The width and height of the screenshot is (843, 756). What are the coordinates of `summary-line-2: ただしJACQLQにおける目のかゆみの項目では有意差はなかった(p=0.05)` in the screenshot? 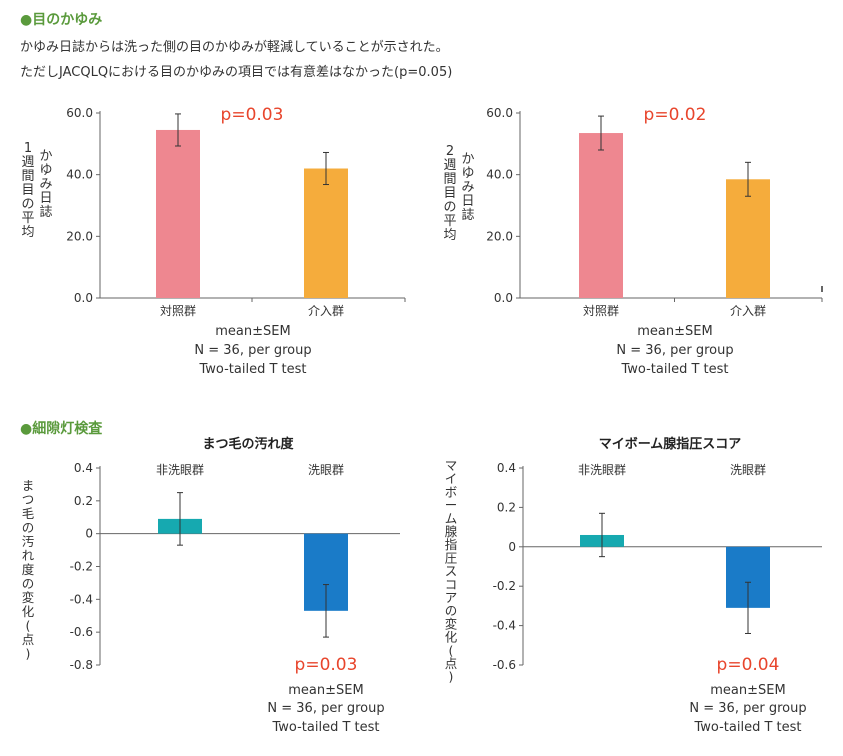 It's located at (236, 72).